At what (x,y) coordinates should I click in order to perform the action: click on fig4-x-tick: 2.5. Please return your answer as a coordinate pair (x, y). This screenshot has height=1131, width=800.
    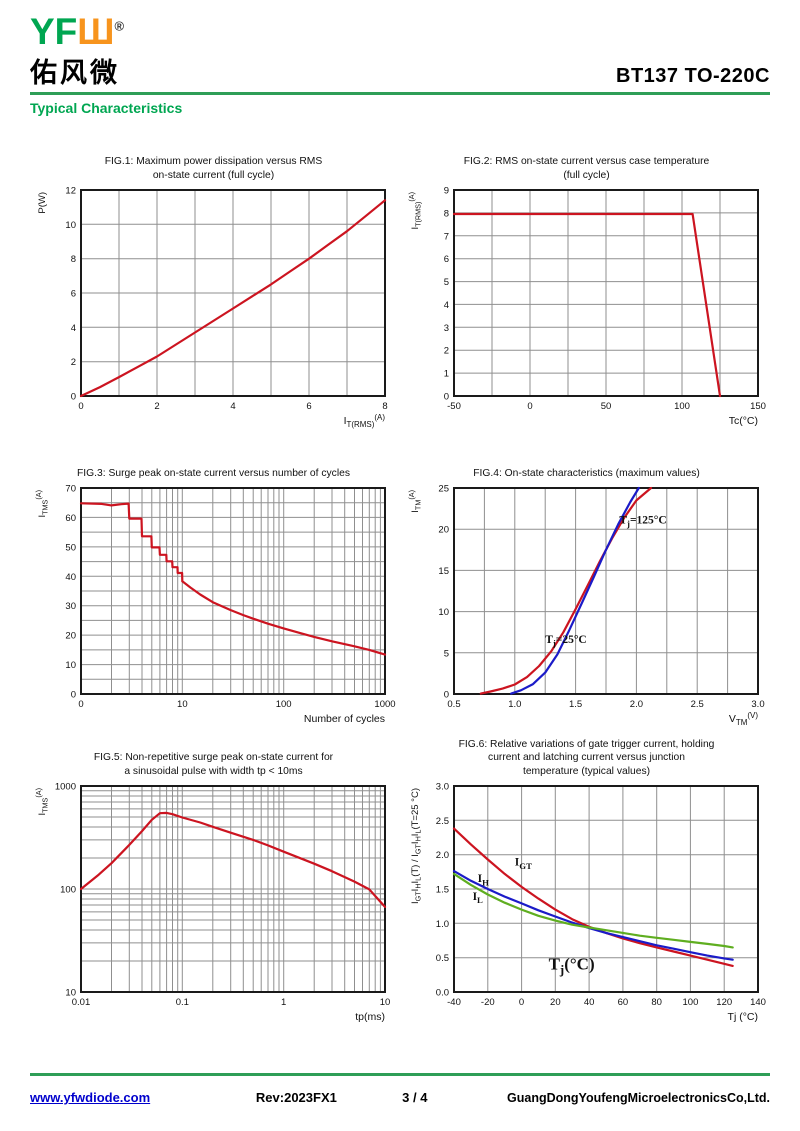
    Looking at the image, I should click on (696, 704).